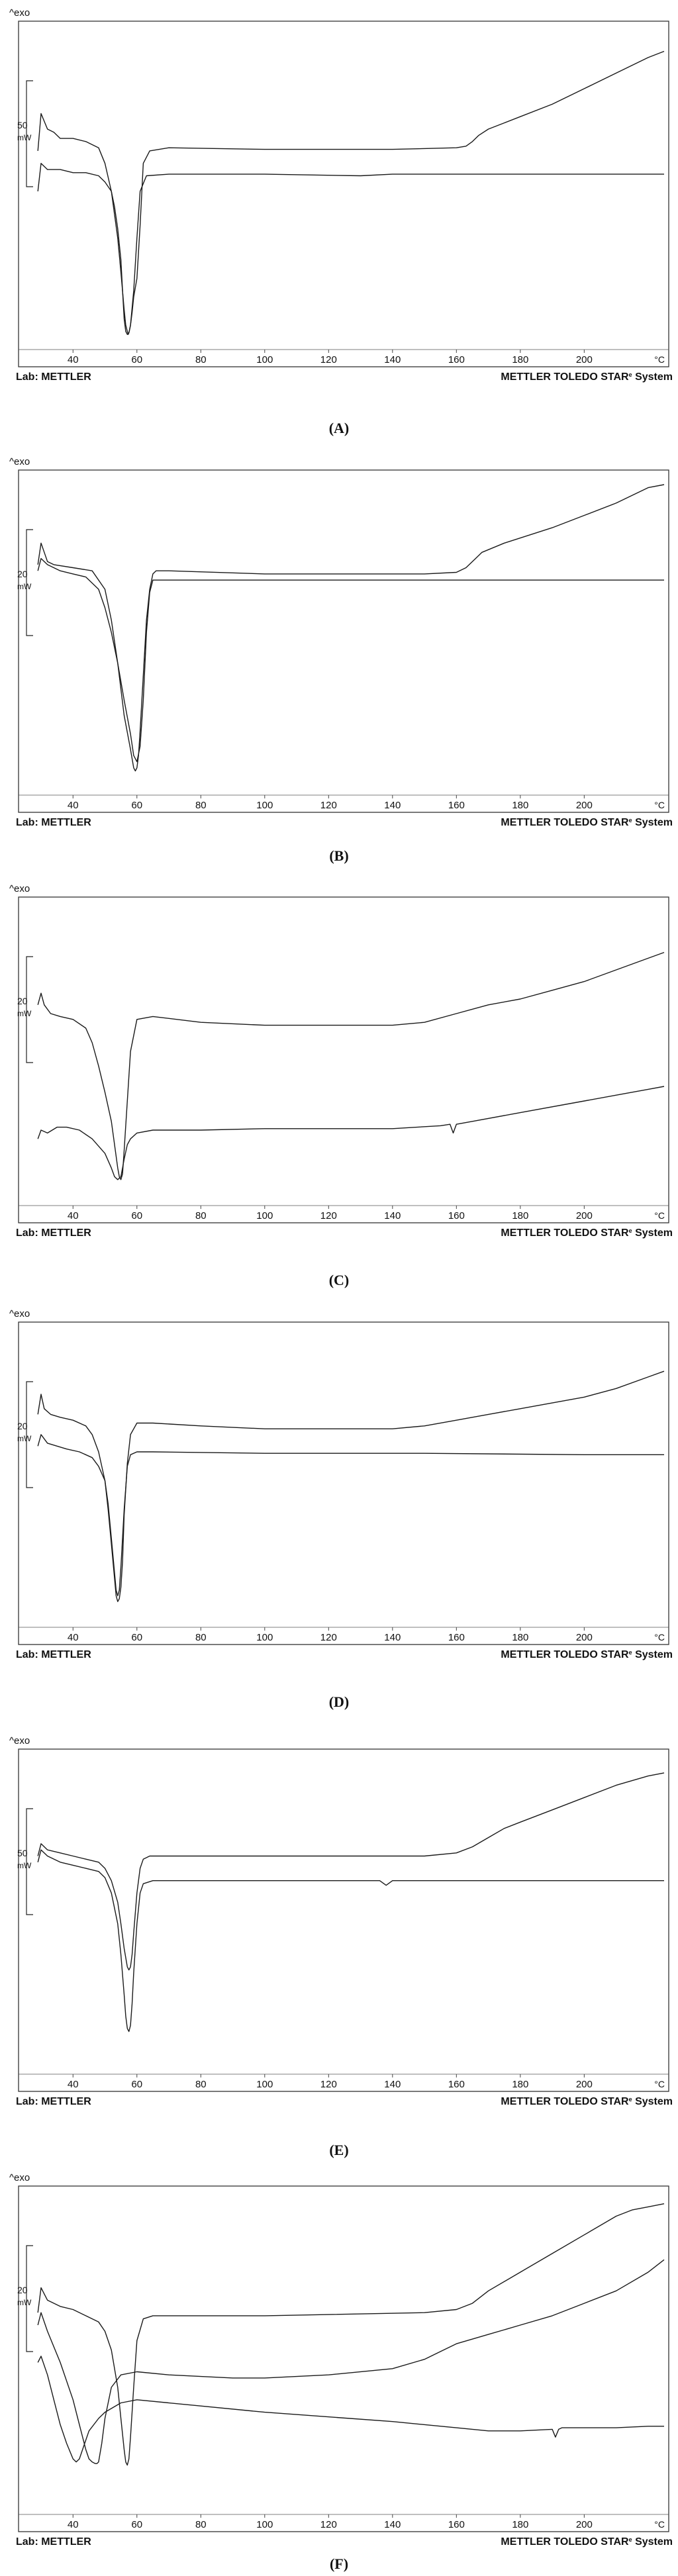 This screenshot has height=2576, width=678. I want to click on panel-caption: (E), so click(338, 2150).